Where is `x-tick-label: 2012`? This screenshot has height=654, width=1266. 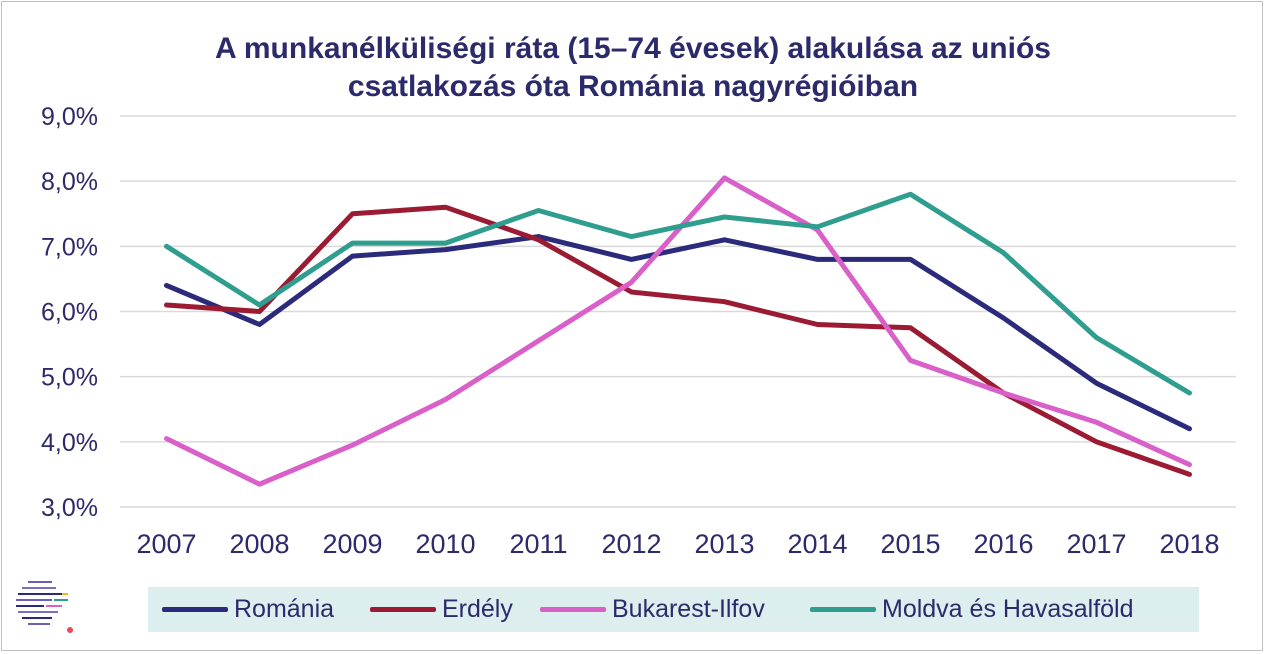 x-tick-label: 2012 is located at coordinates (631, 544).